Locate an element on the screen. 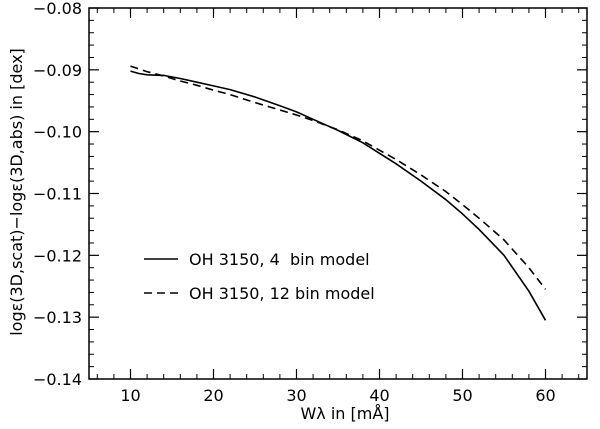  x-tick-label: 10 is located at coordinates (130, 395).